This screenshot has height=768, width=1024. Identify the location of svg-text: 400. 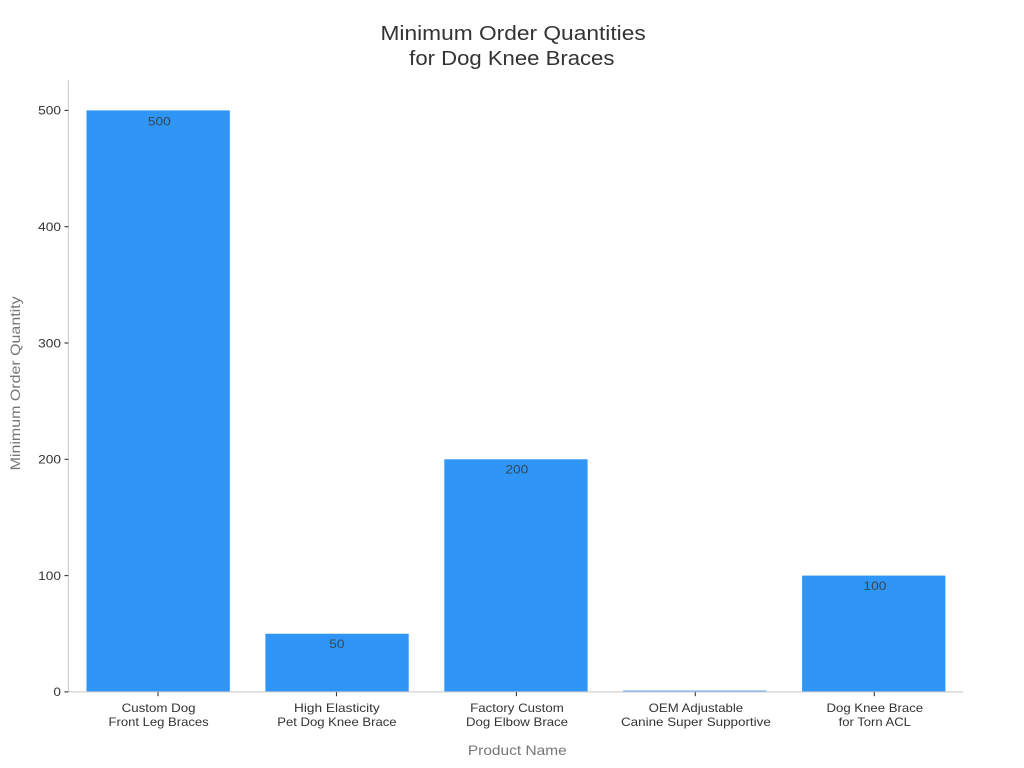
(49, 227).